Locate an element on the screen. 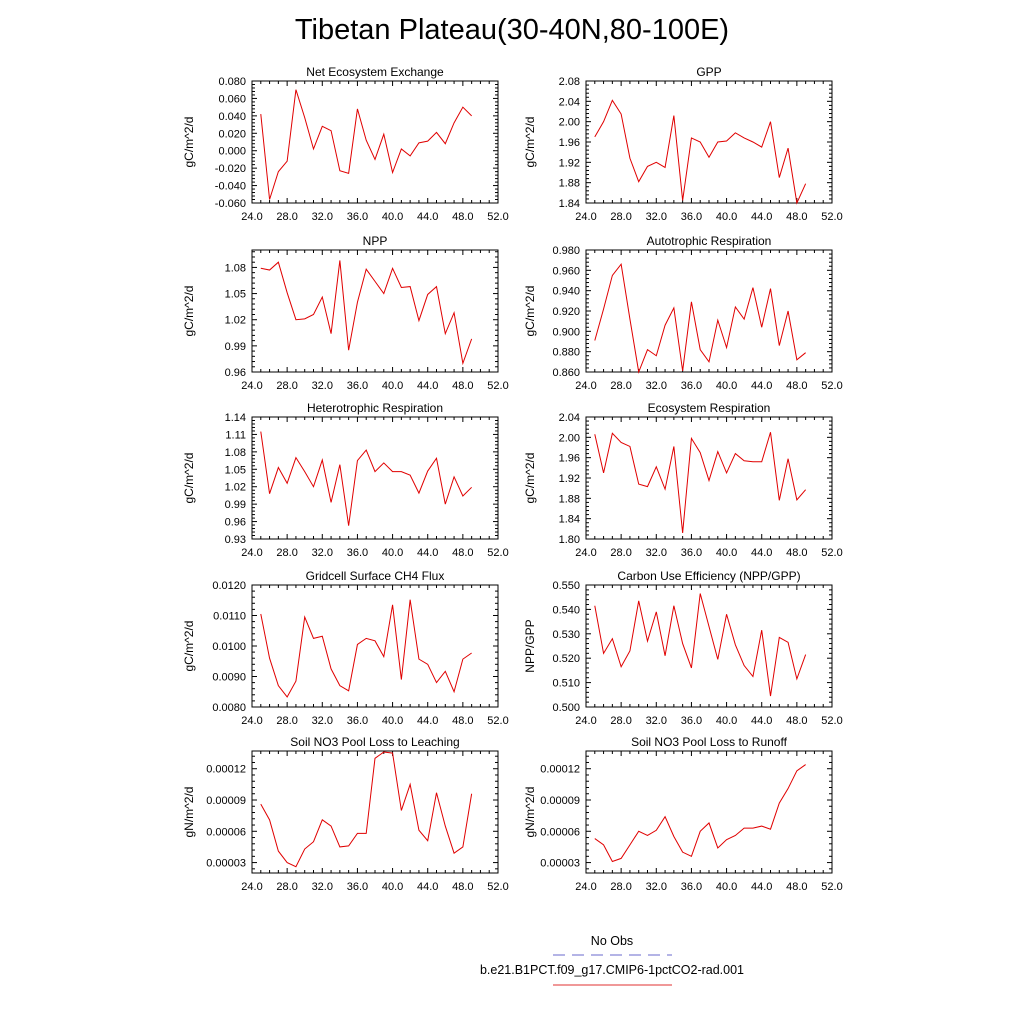 Image resolution: width=1024 pixels, height=1024 pixels. y-tick-label: 0.0110 is located at coordinates (229, 617).